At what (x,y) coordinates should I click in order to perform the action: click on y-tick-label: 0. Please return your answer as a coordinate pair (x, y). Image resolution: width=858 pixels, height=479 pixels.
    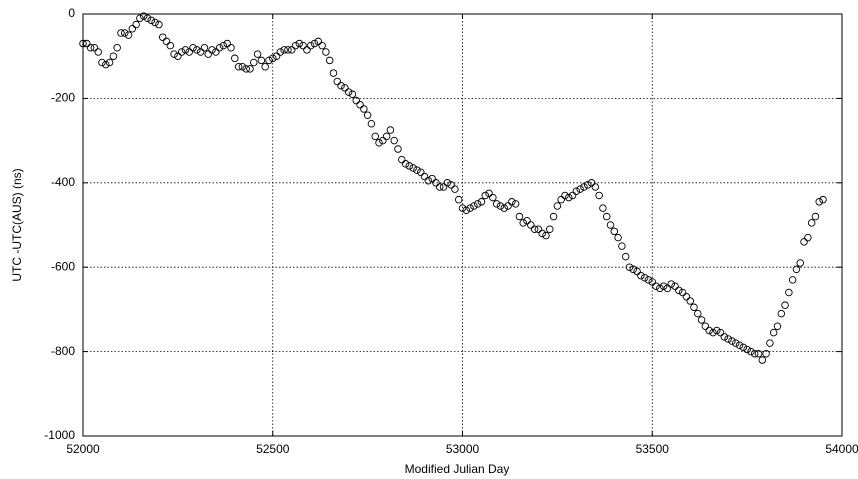
    Looking at the image, I should click on (71, 13).